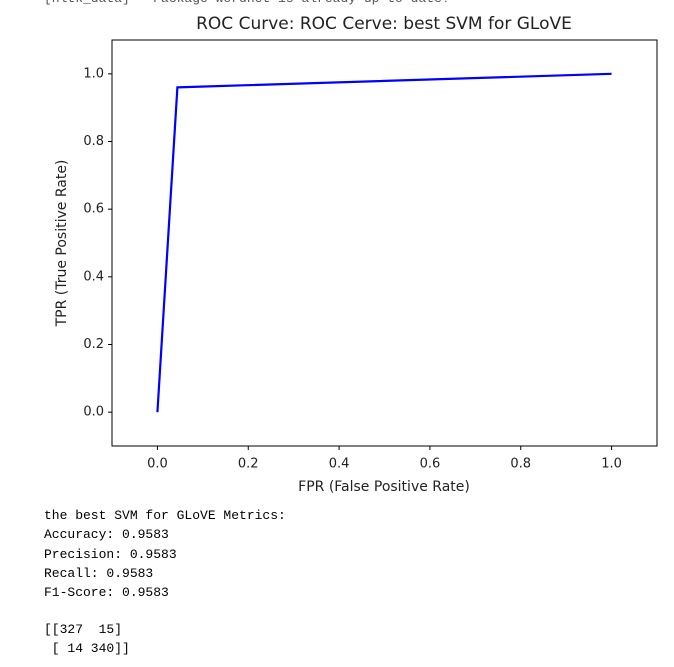 The width and height of the screenshot is (674, 667). I want to click on x-tick-label: 0.6, so click(430, 464).